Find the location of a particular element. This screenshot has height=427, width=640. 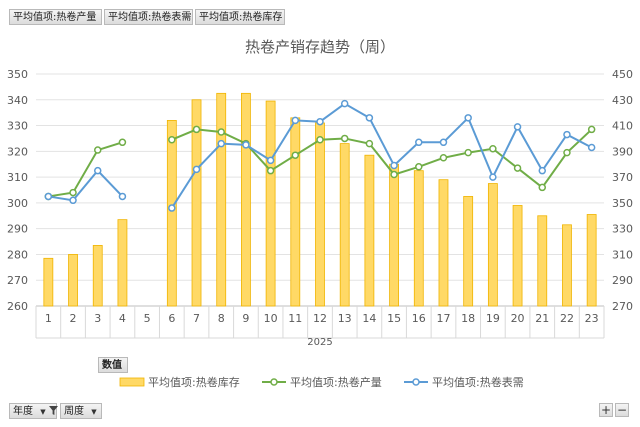

y-left-tick-label: 340 is located at coordinates (17, 100).